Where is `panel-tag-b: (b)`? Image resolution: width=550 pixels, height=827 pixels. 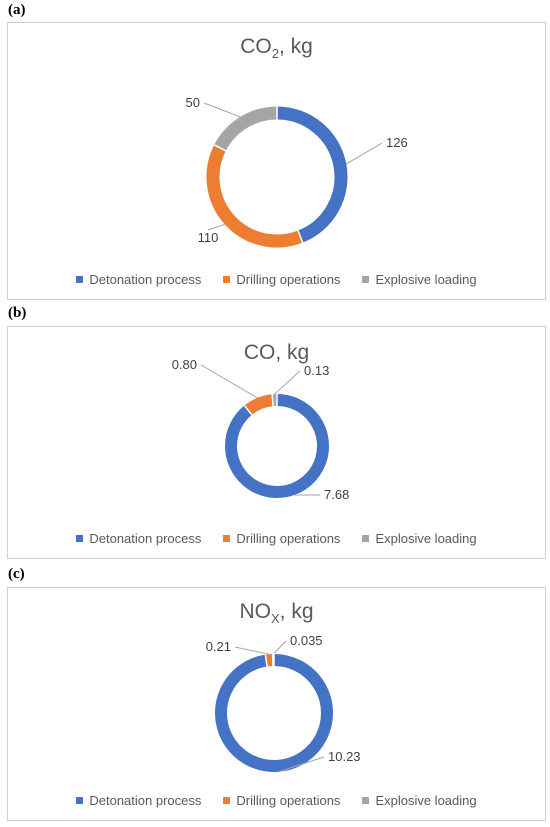
panel-tag-b: (b) is located at coordinates (17, 313).